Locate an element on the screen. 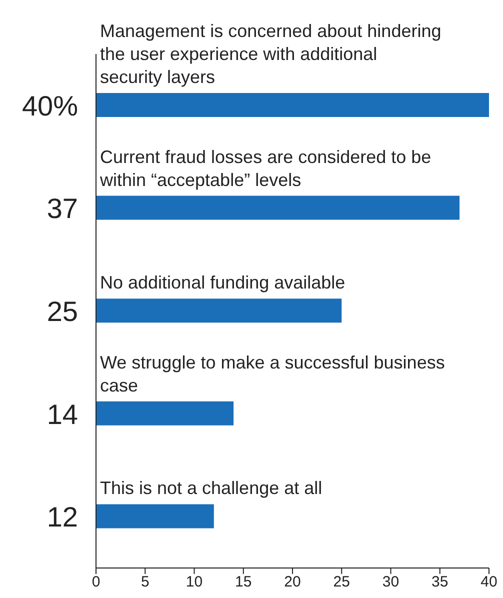 This screenshot has width=503, height=598. data-label: 40% is located at coordinates (50, 106).